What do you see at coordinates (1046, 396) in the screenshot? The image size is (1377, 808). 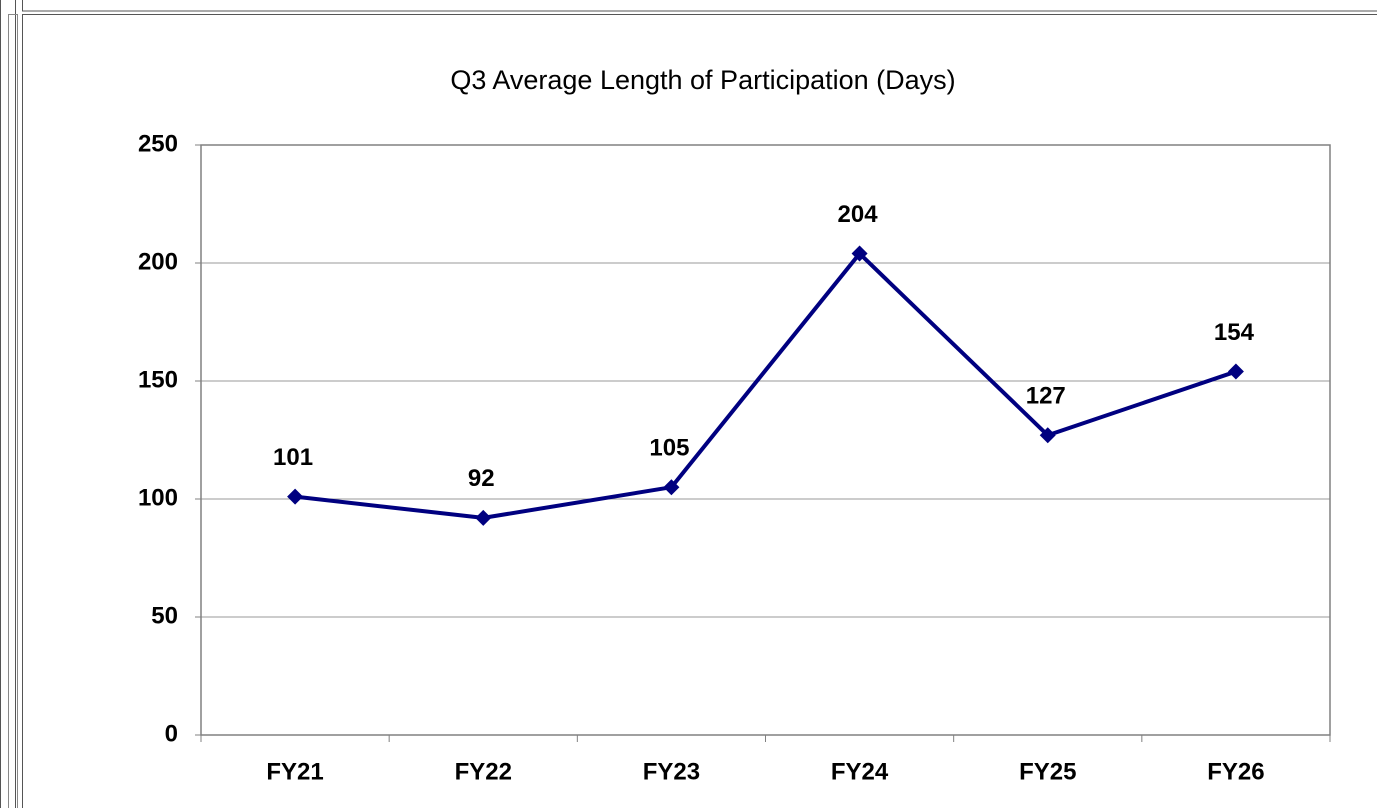 I see `data-label: 127` at bounding box center [1046, 396].